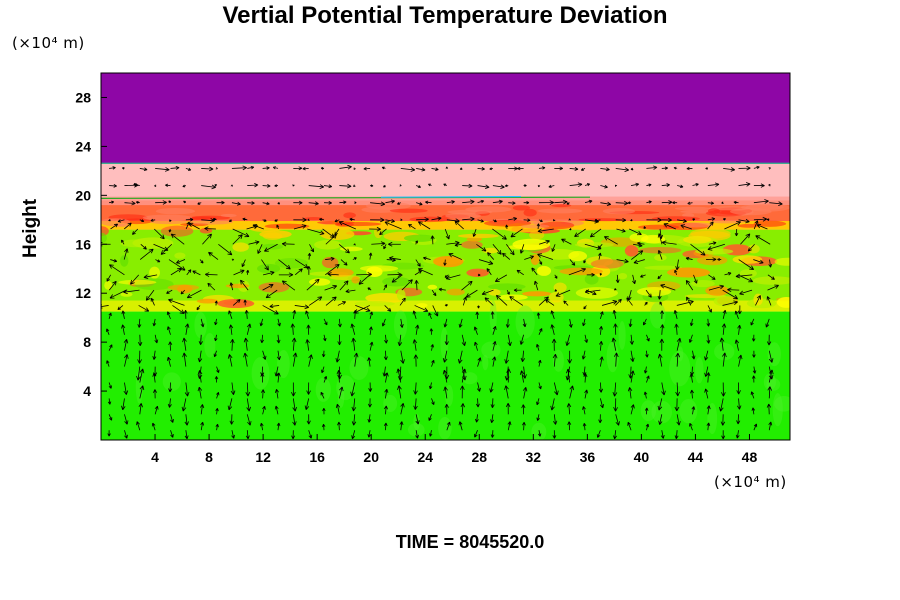 The height and width of the screenshot is (600, 900). Describe the element at coordinates (209, 457) in the screenshot. I see `x-tick-label: 8` at that location.